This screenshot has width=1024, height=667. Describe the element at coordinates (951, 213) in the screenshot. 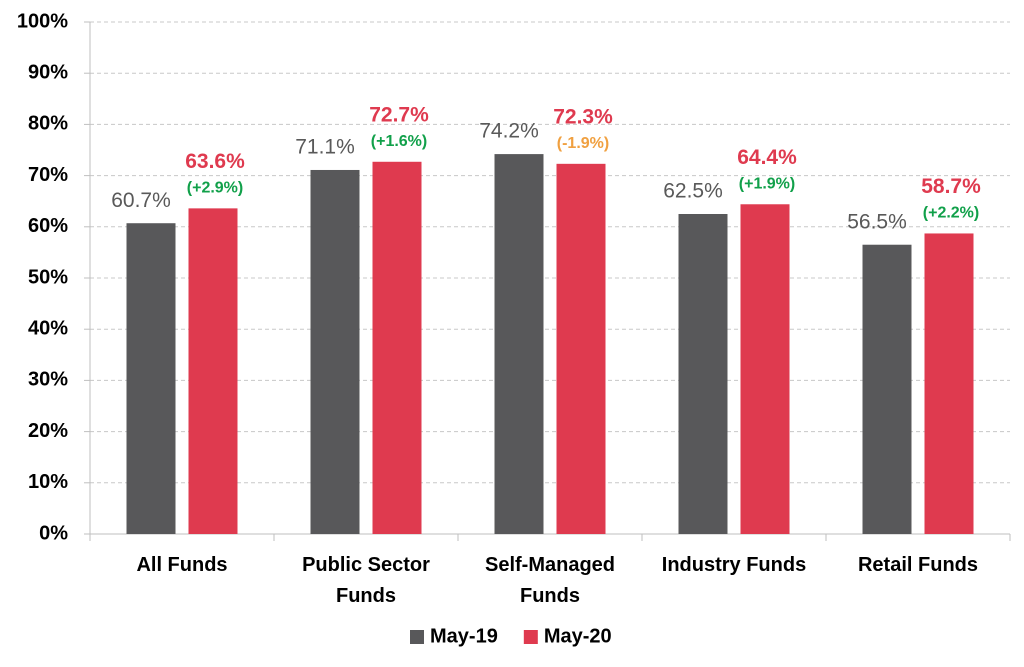

I see `change-annotation: (+2.2%)` at that location.